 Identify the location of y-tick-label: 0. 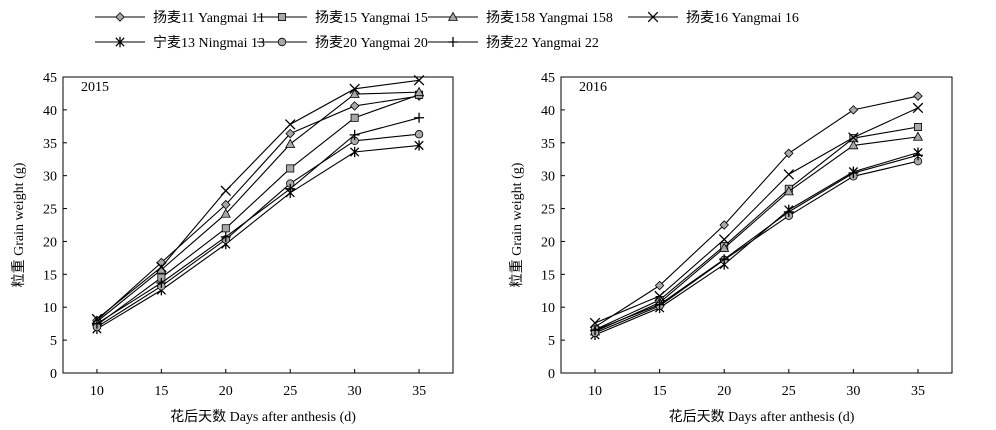
(53, 374).